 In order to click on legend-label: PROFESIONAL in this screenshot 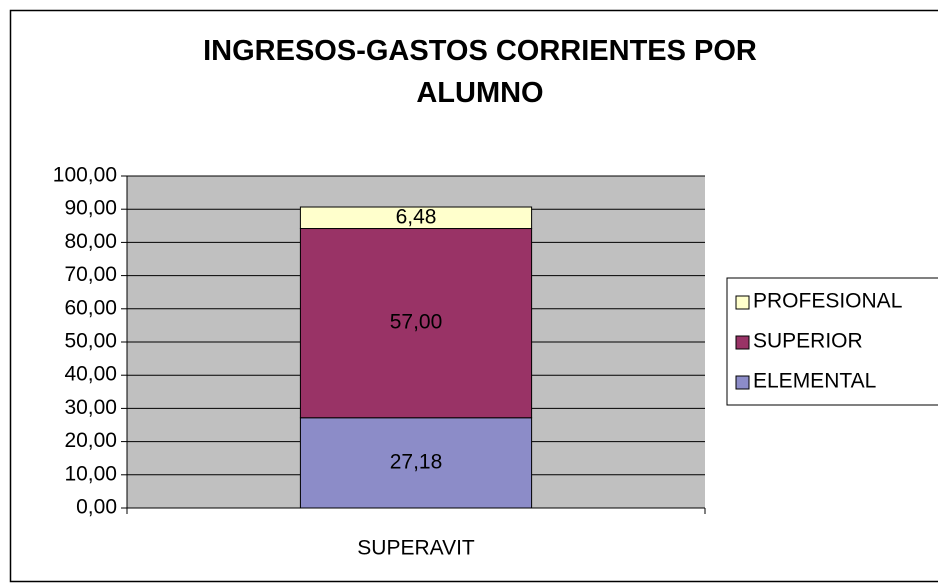, I will do `click(827, 301)`.